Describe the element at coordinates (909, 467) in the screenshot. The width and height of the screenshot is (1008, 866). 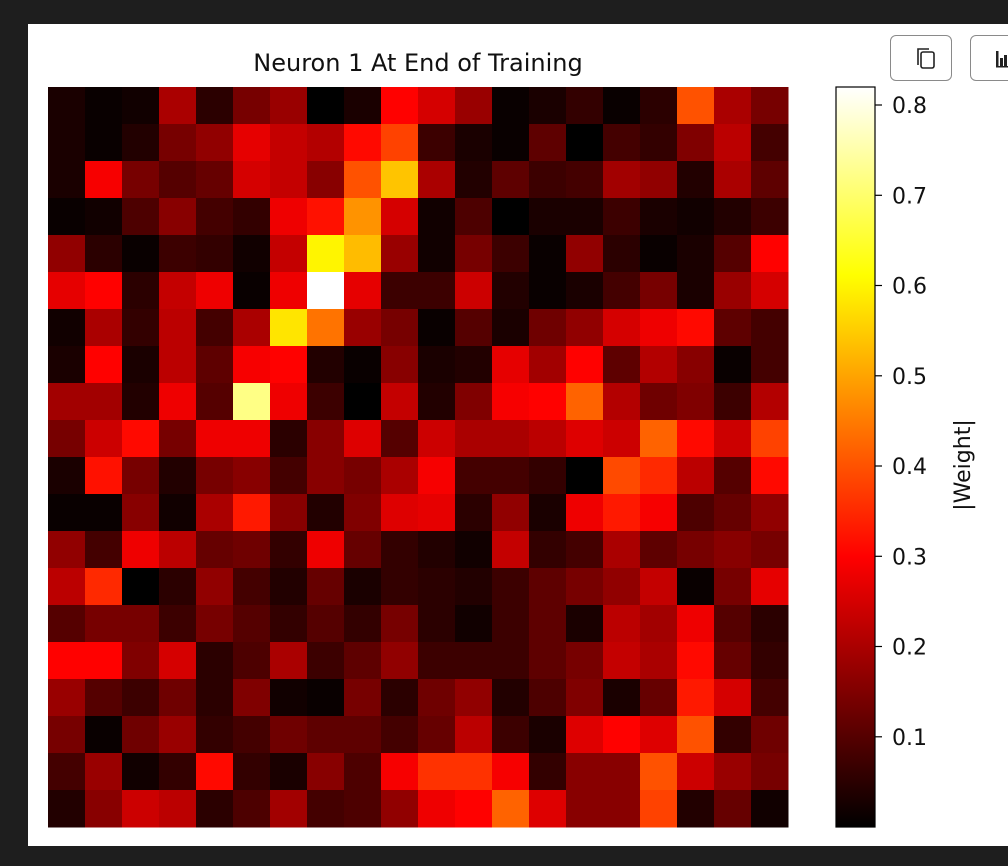
I see `colorbar-tick-label: 0.4` at that location.